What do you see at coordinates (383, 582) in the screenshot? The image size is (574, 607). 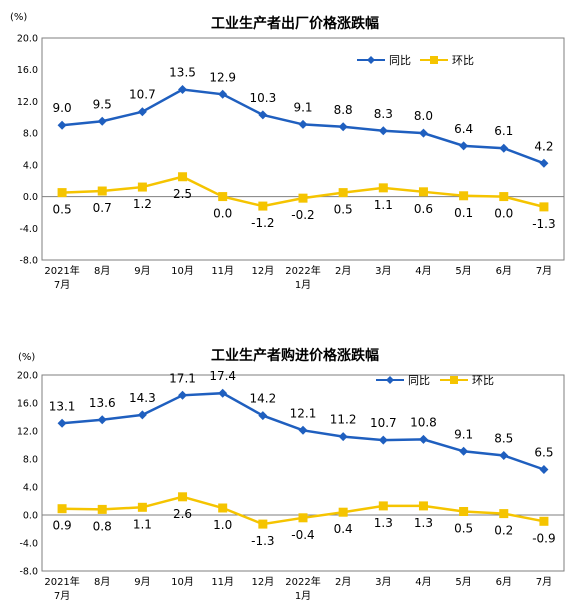 I see `x-tick-label: 3月` at bounding box center [383, 582].